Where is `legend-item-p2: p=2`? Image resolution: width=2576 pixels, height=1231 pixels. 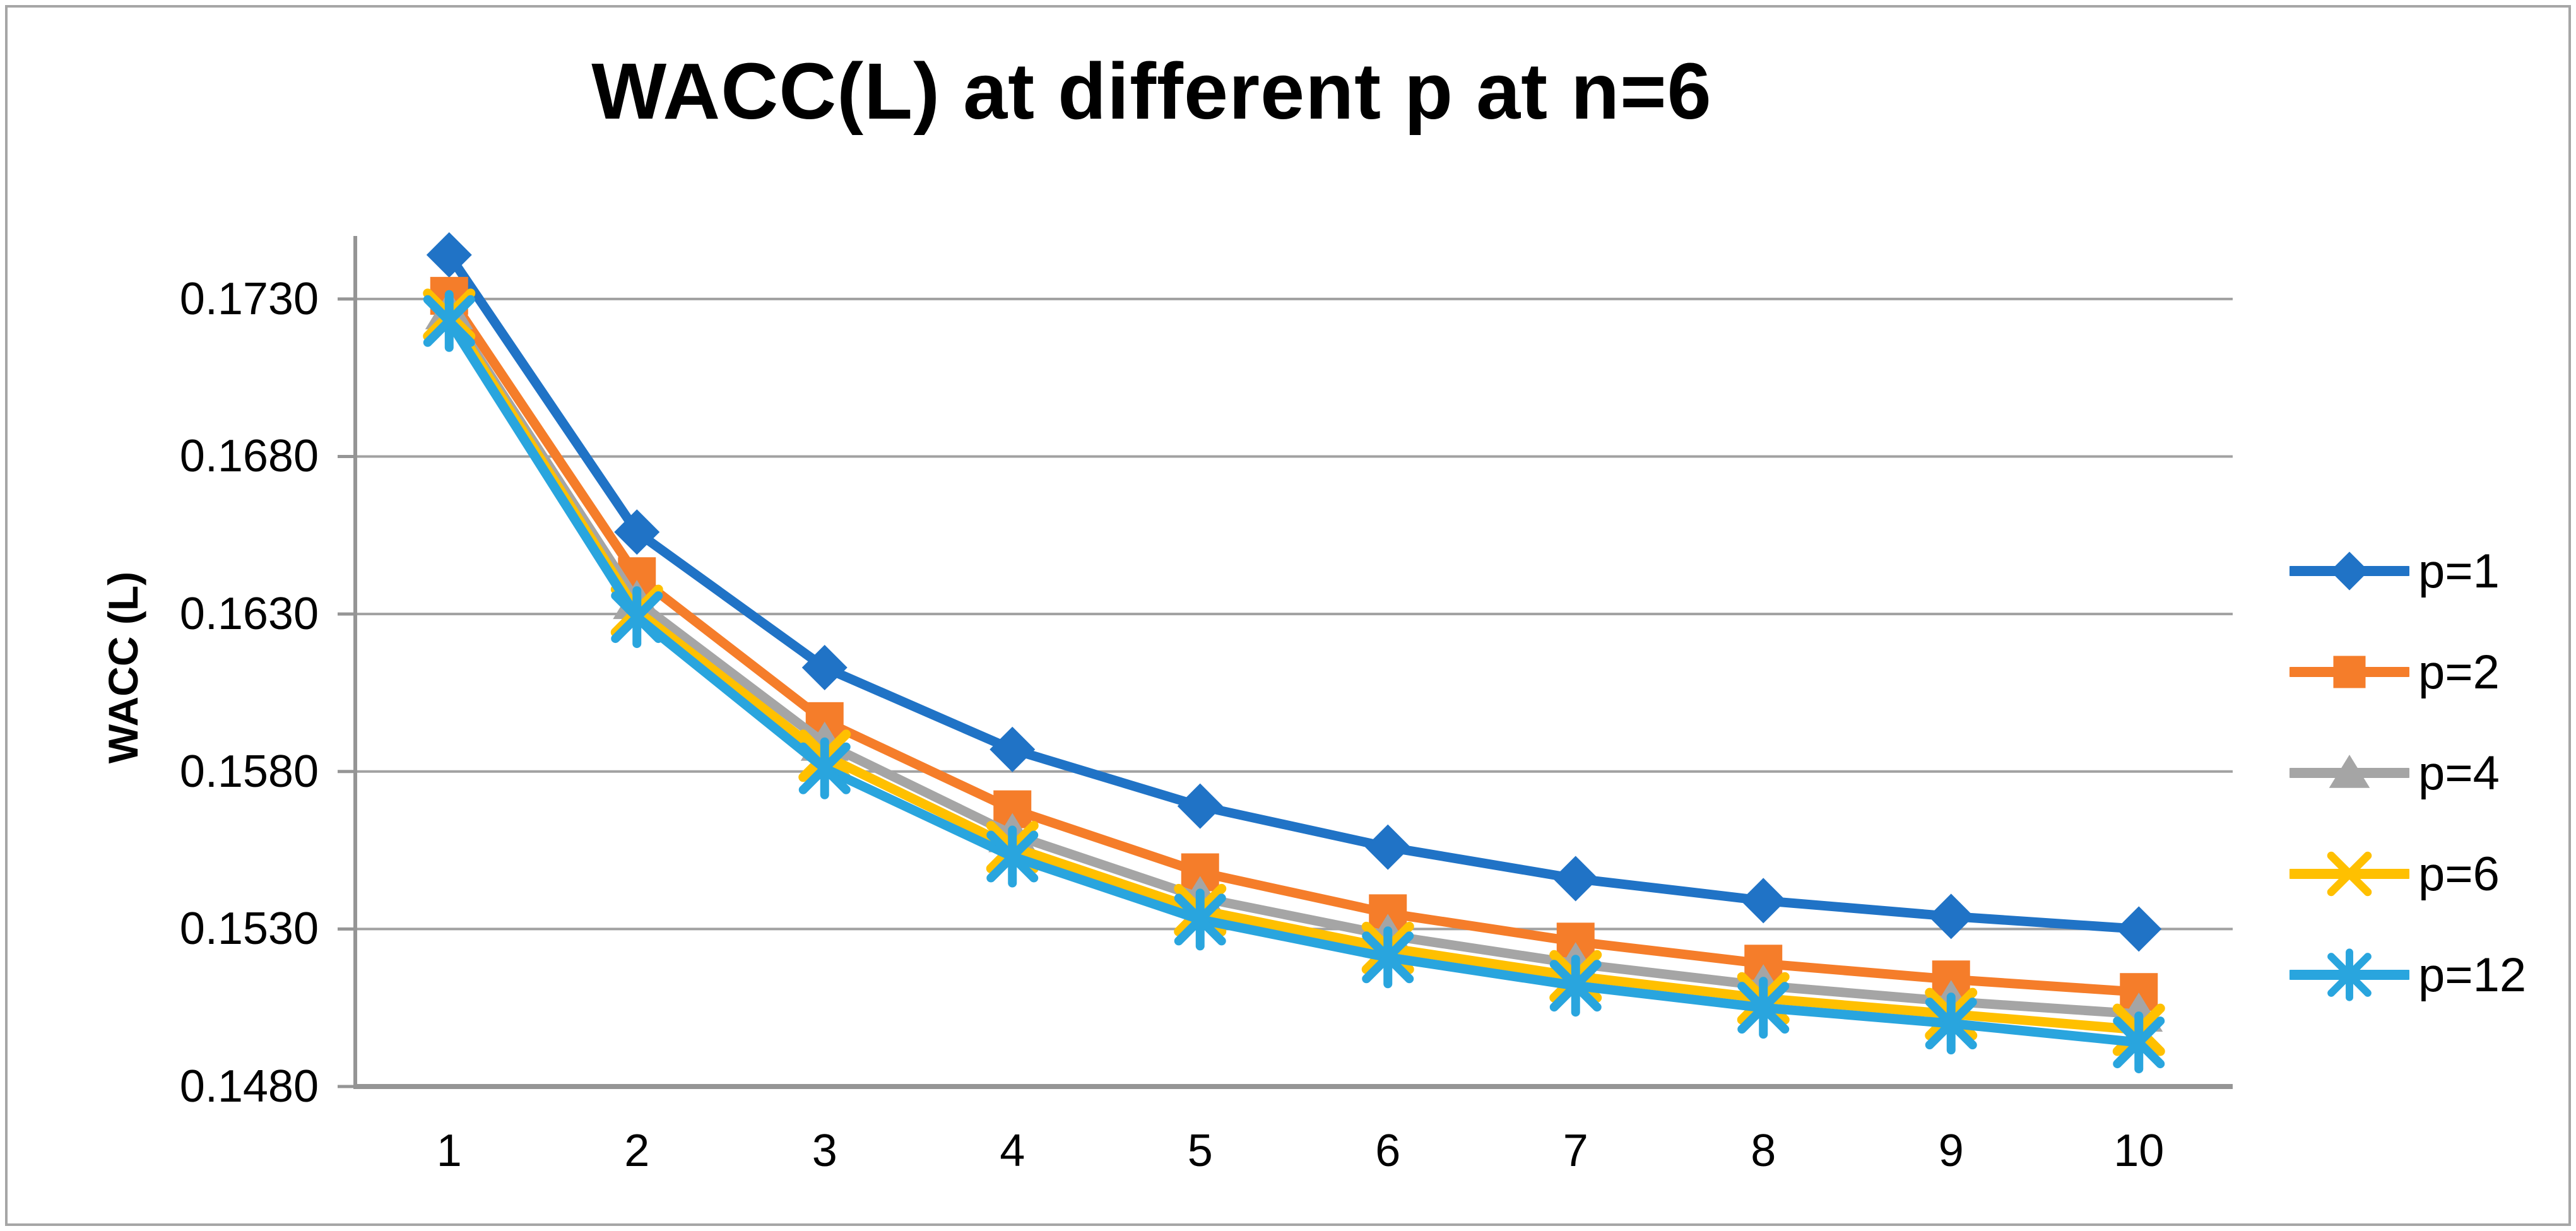
legend-item-p2: p=2 is located at coordinates (2407, 672).